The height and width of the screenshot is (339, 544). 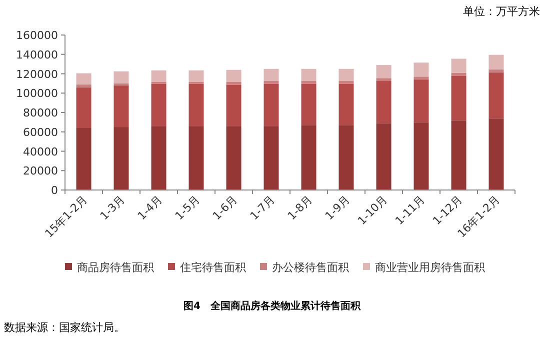 What do you see at coordinates (273, 306) in the screenshot?
I see `text: 图4 全国商品房各类物业累计待售面积` at bounding box center [273, 306].